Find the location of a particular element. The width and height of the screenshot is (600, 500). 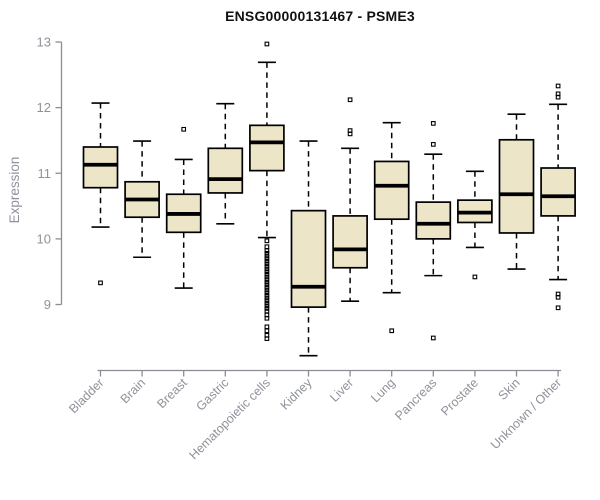

x-tick-label: Unknown / Other is located at coordinates (526, 414).